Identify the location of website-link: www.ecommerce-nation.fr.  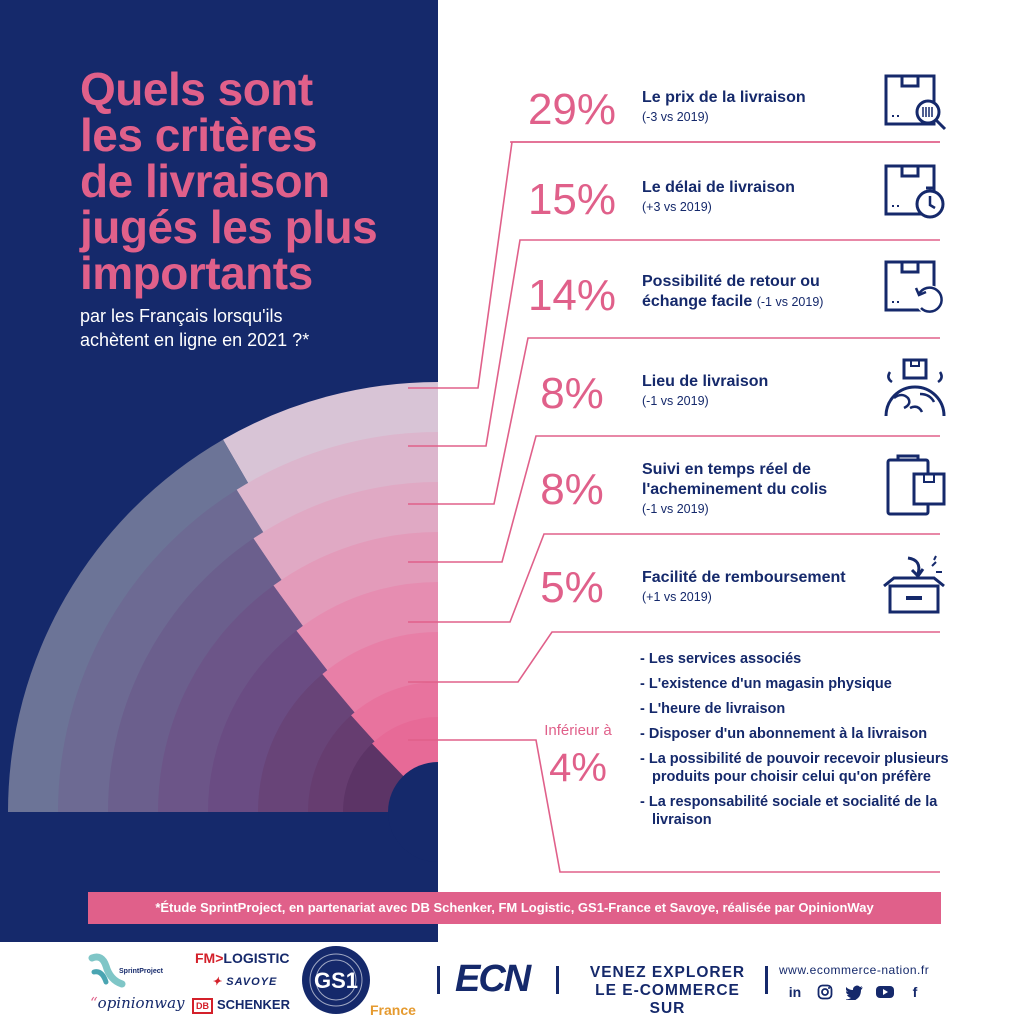
(854, 970).